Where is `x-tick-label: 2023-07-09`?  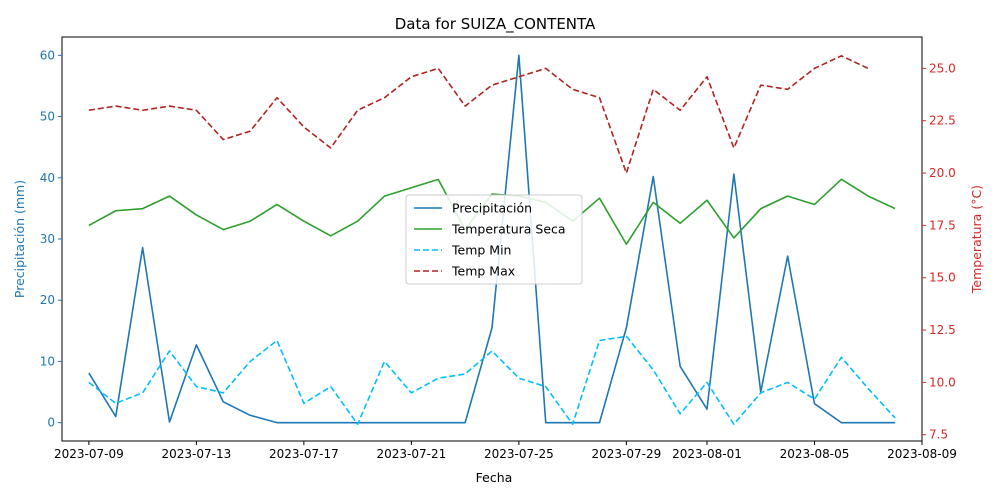
x-tick-label: 2023-07-09 is located at coordinates (89, 454).